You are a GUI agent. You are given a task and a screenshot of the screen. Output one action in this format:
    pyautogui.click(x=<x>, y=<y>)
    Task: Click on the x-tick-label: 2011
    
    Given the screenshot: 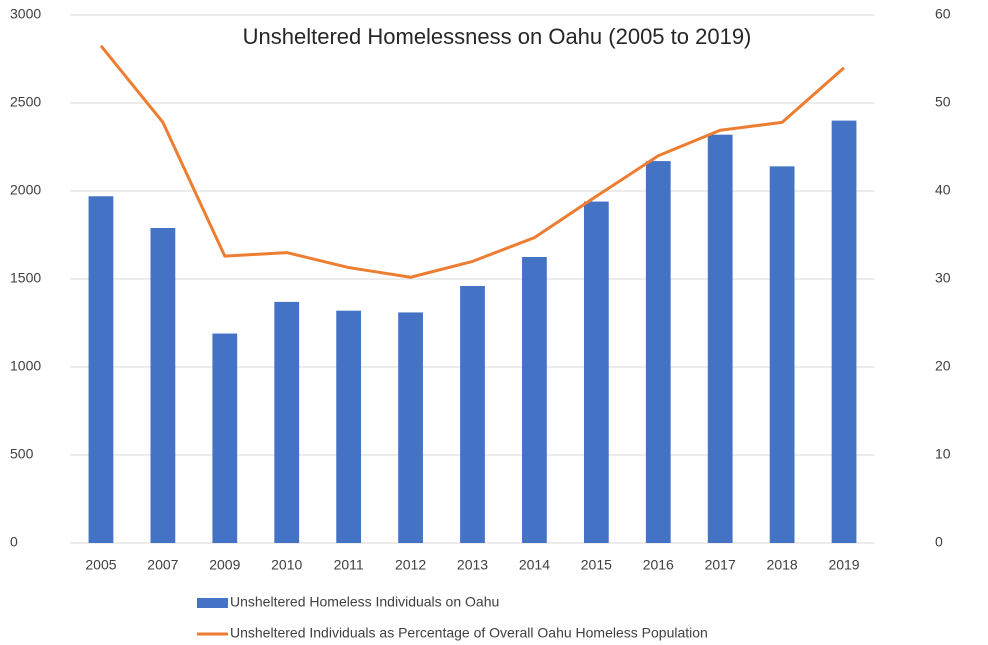 What is the action you would take?
    pyautogui.click(x=349, y=565)
    